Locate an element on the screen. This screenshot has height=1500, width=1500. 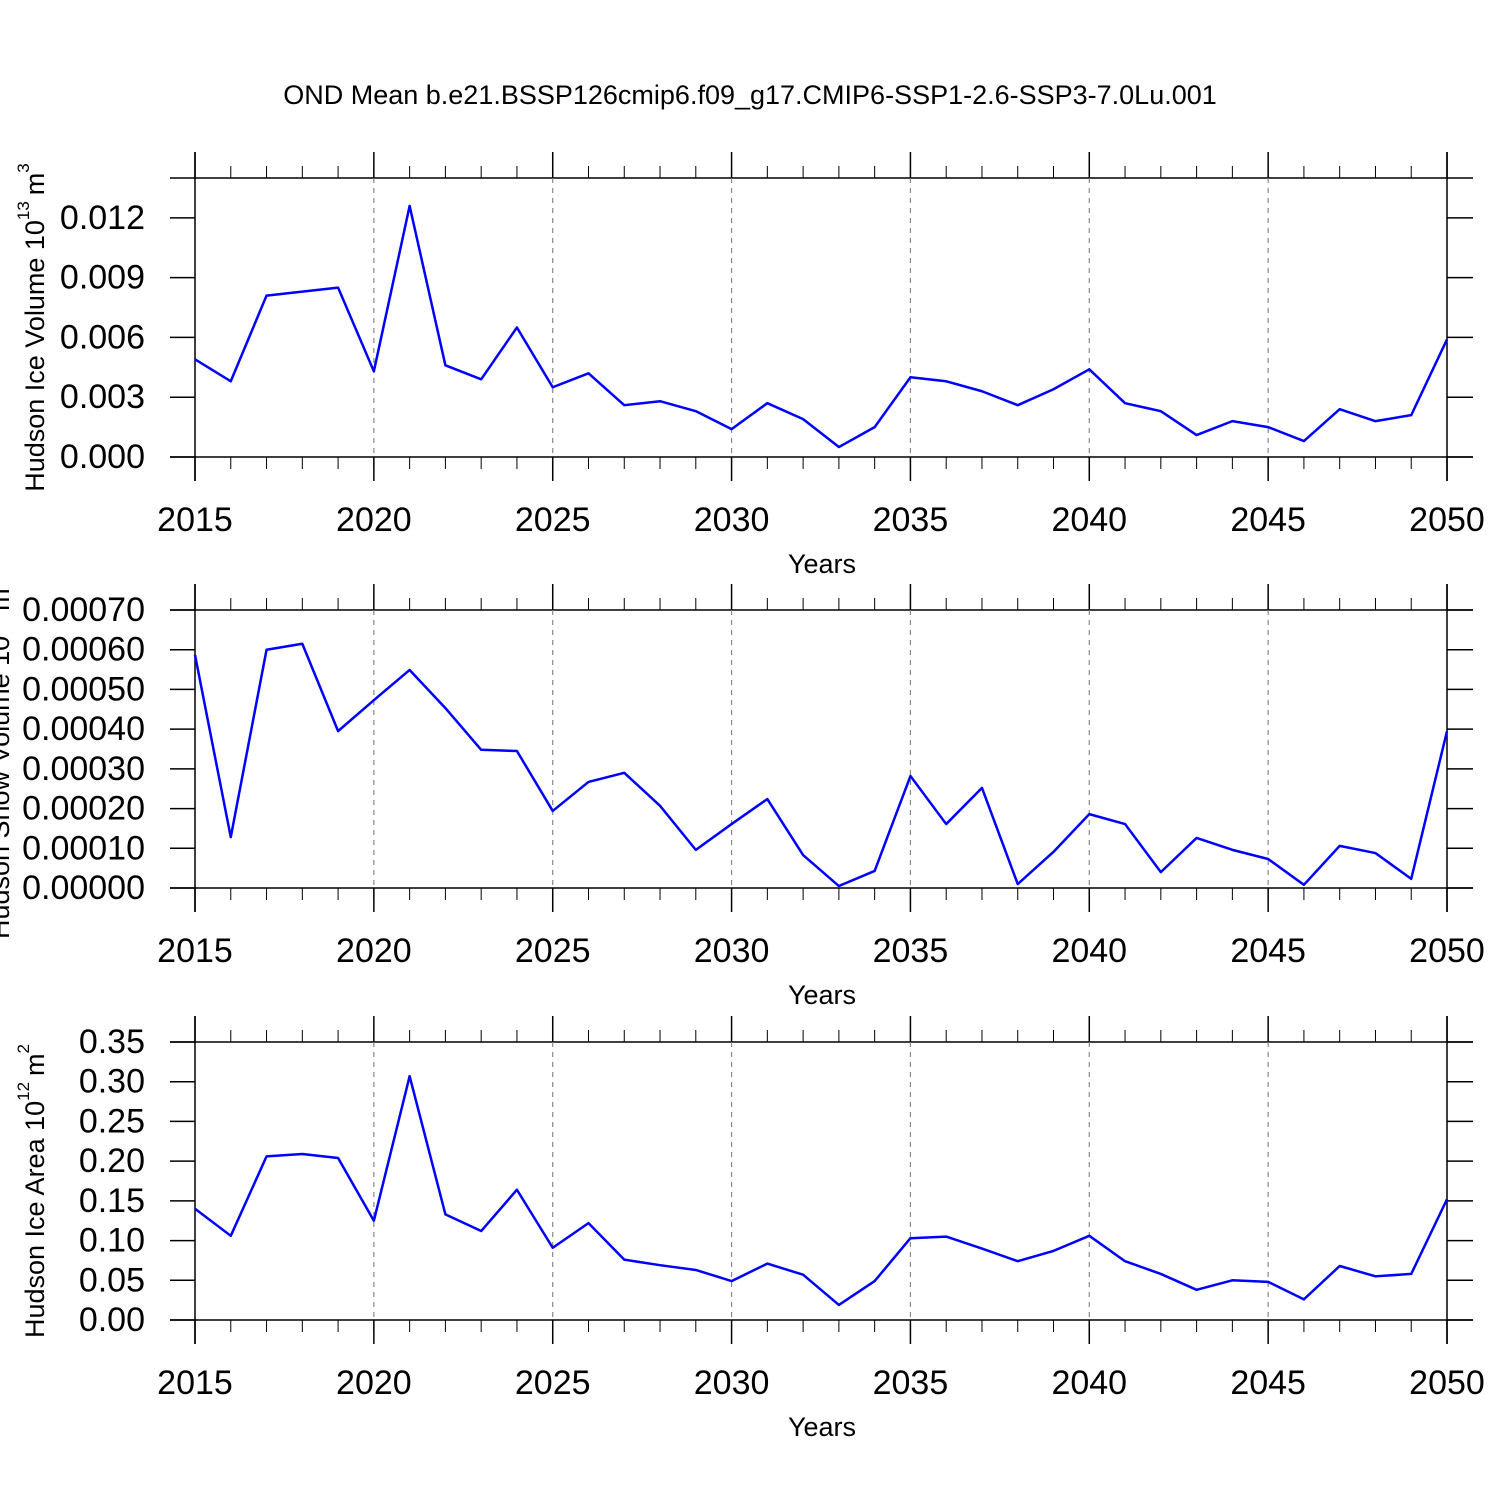
y-tick-label: 0.00 is located at coordinates (112, 1320).